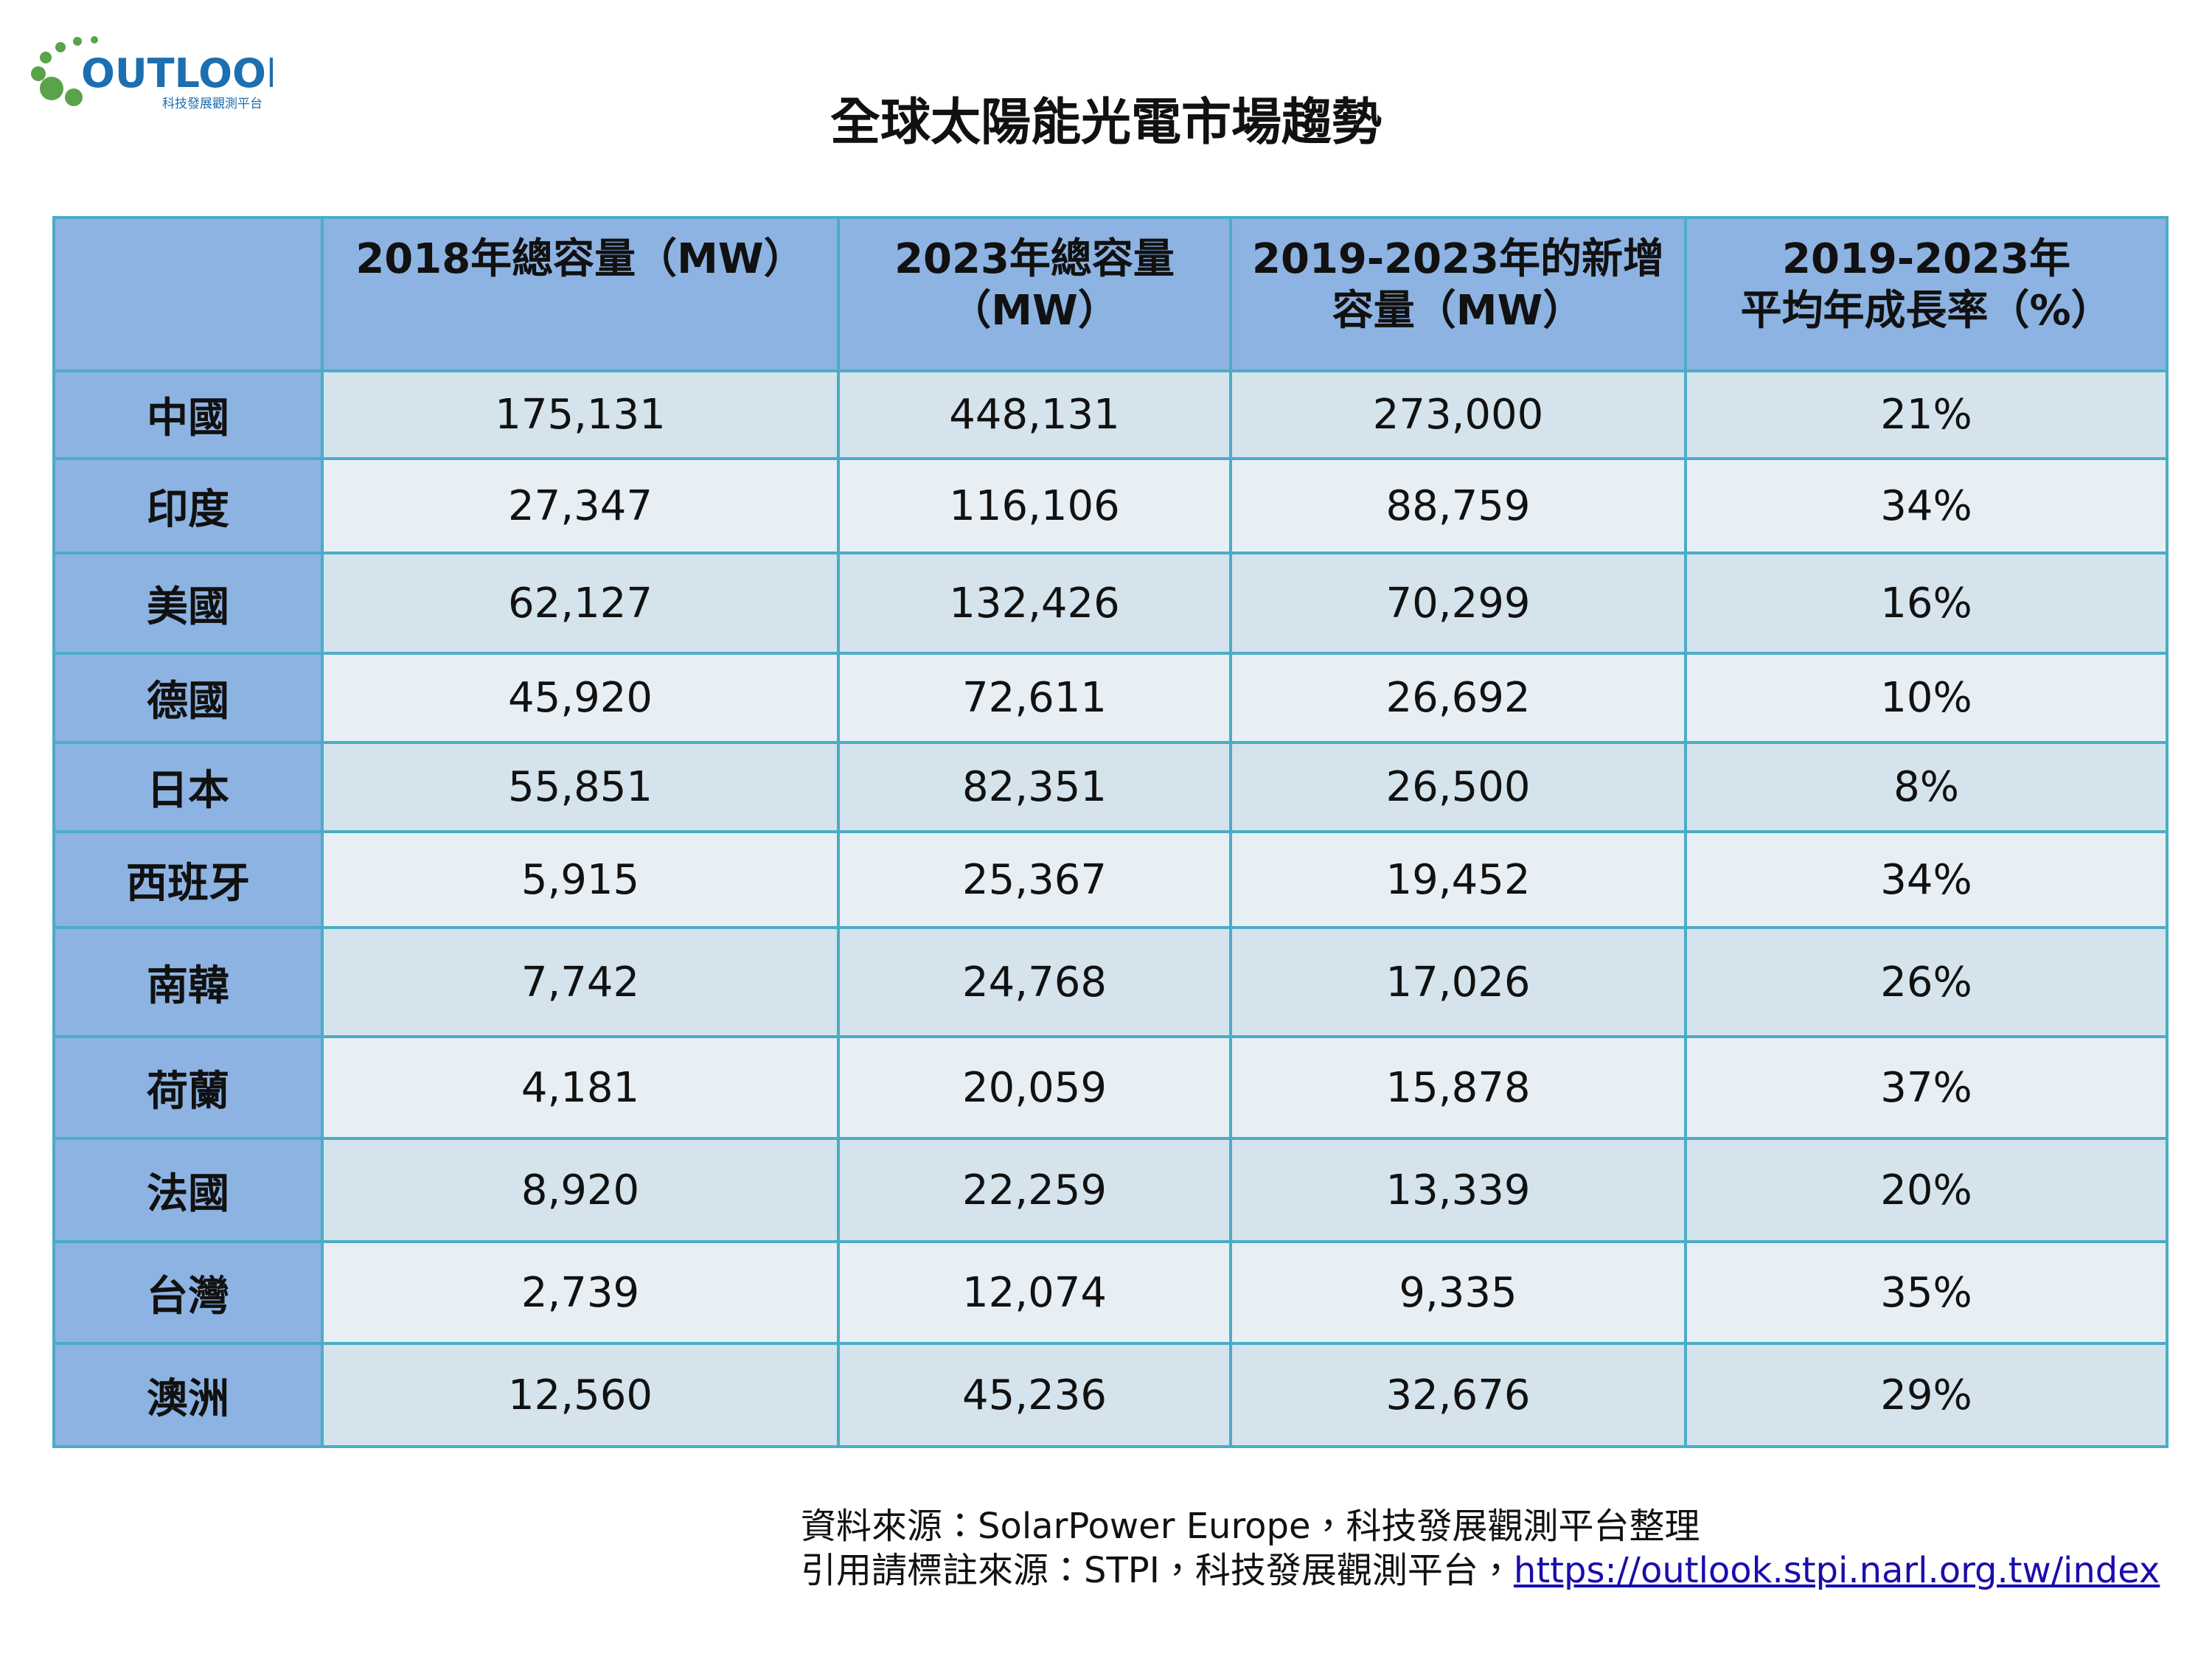 This screenshot has width=2212, height=1659. I want to click on table-row: 澳洲 12,560 45,236 32,676 29%, so click(1110, 1395).